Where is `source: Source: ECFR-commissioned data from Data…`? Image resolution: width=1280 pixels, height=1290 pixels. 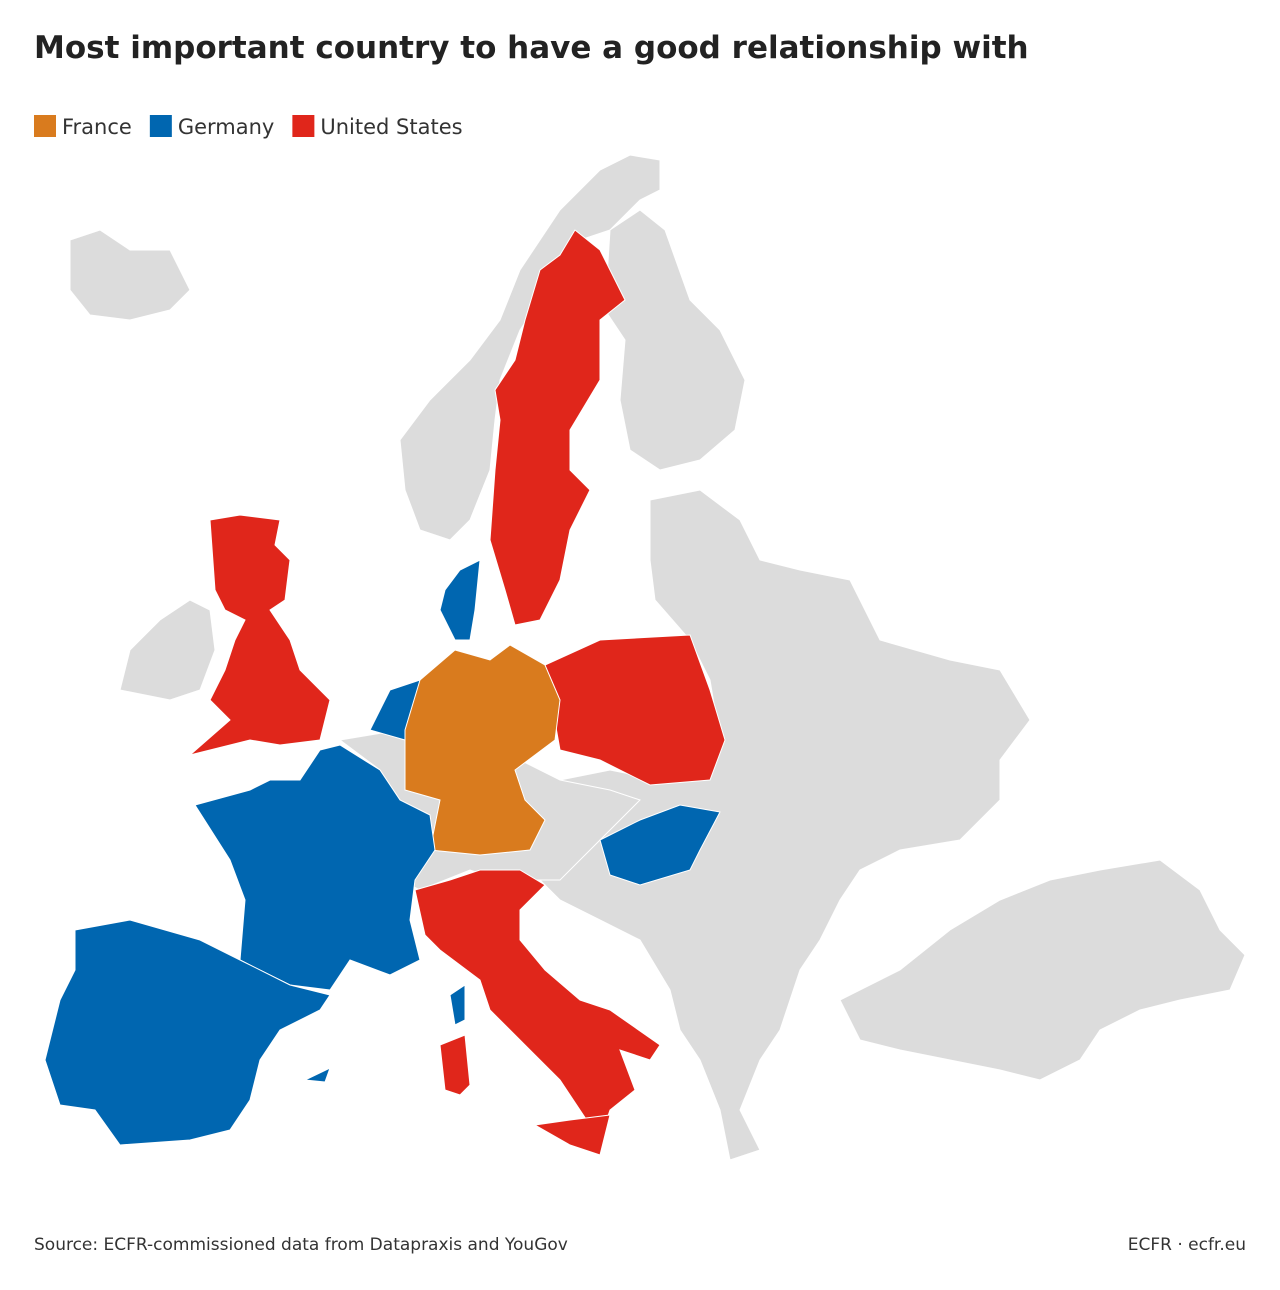 source: Source: ECFR-commissioned data from Data… is located at coordinates (301, 1245).